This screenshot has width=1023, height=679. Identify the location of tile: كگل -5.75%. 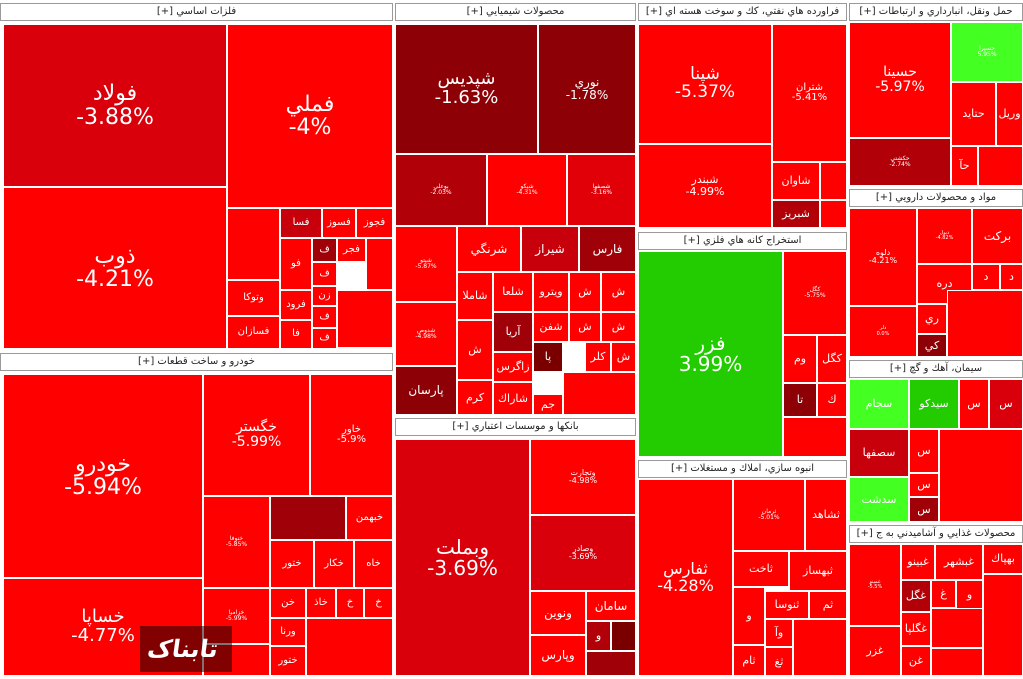
(815, 293).